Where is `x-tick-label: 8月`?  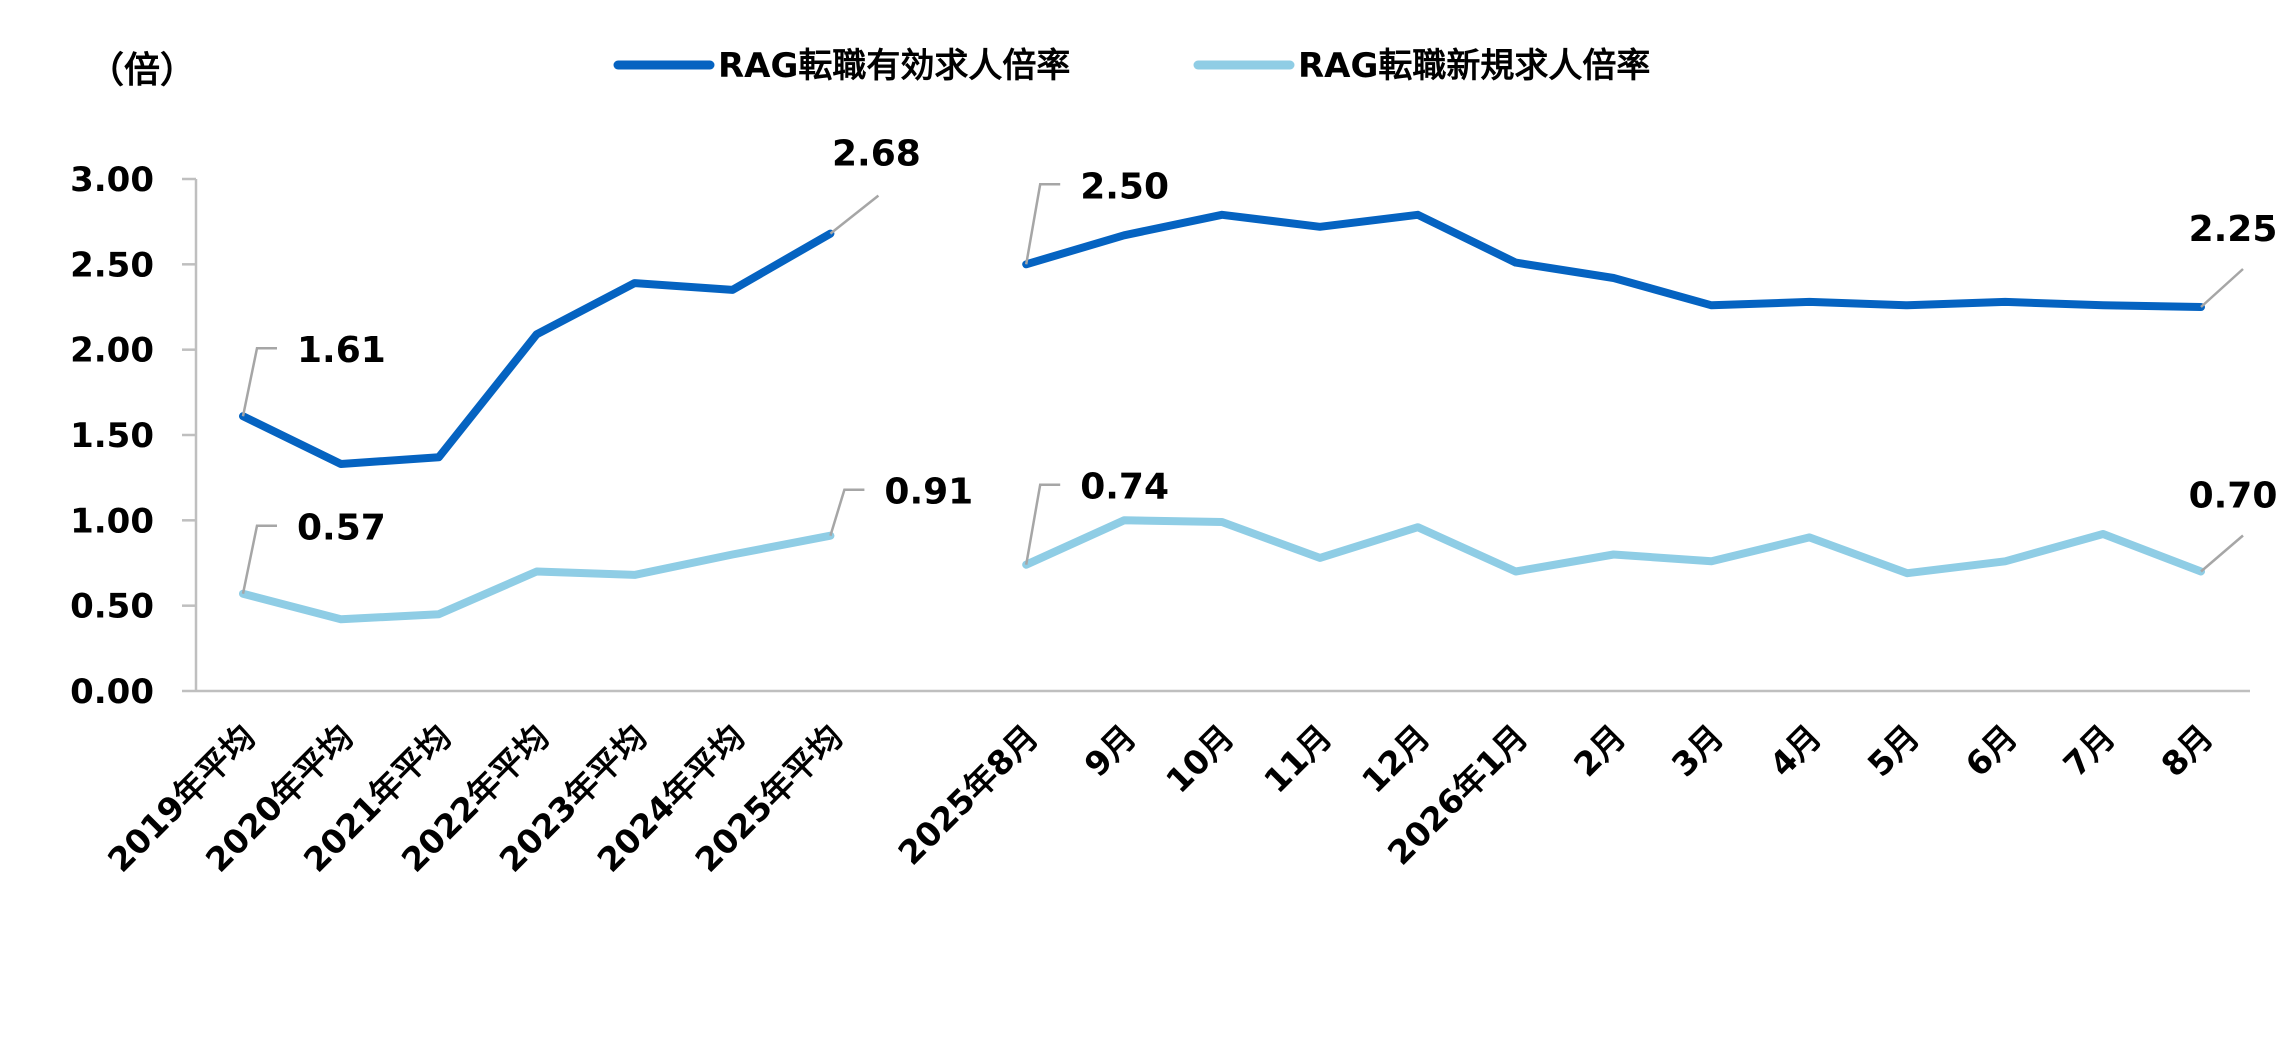
x-tick-label: 8月 is located at coordinates (2187, 750).